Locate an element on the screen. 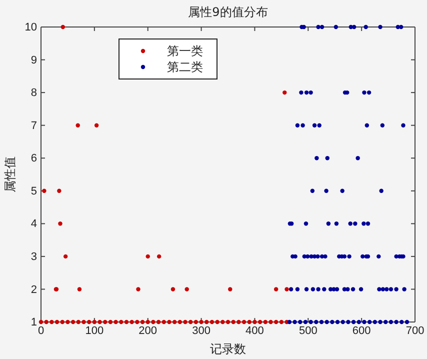 The width and height of the screenshot is (427, 359). y-tick-label: 5 is located at coordinates (33, 191).